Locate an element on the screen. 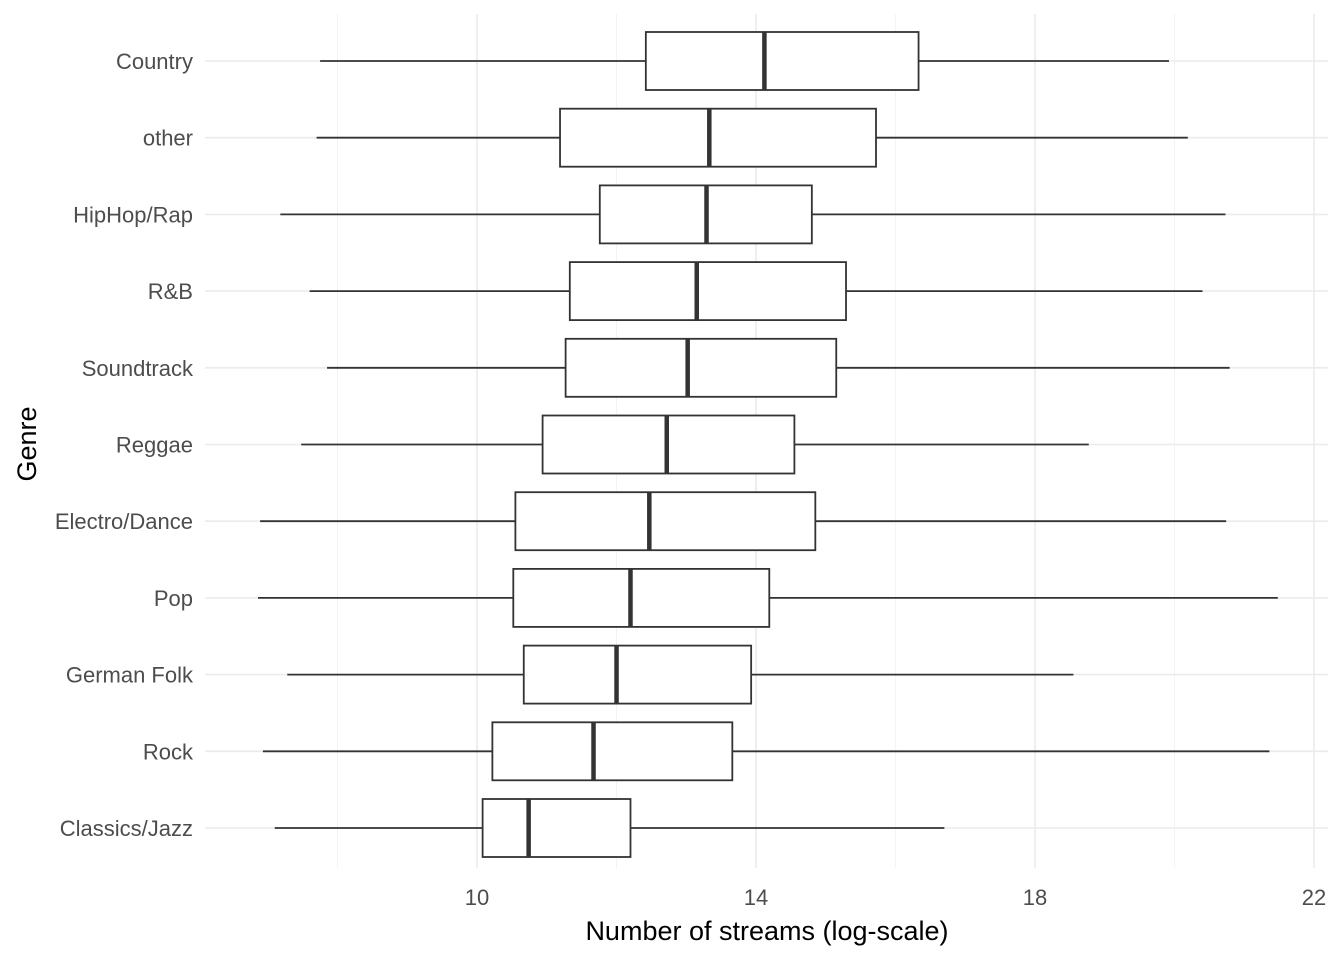 This screenshot has height=960, width=1344. y-tick-label: other is located at coordinates (168, 138).